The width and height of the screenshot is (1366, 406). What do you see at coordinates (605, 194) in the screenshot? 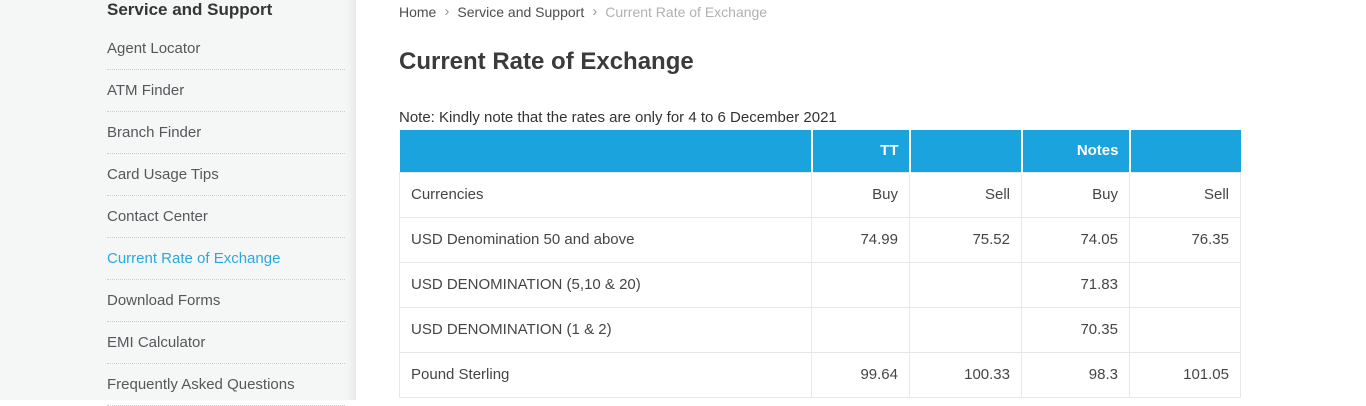
I see `subheader-currencies: Currencies` at bounding box center [605, 194].